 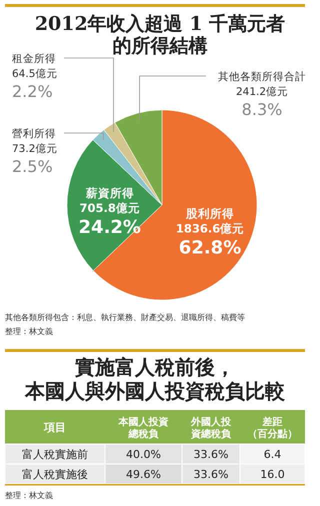 What do you see at coordinates (143, 428) in the screenshot?
I see `x-tick-label: 本國人投資總稅負` at bounding box center [143, 428].